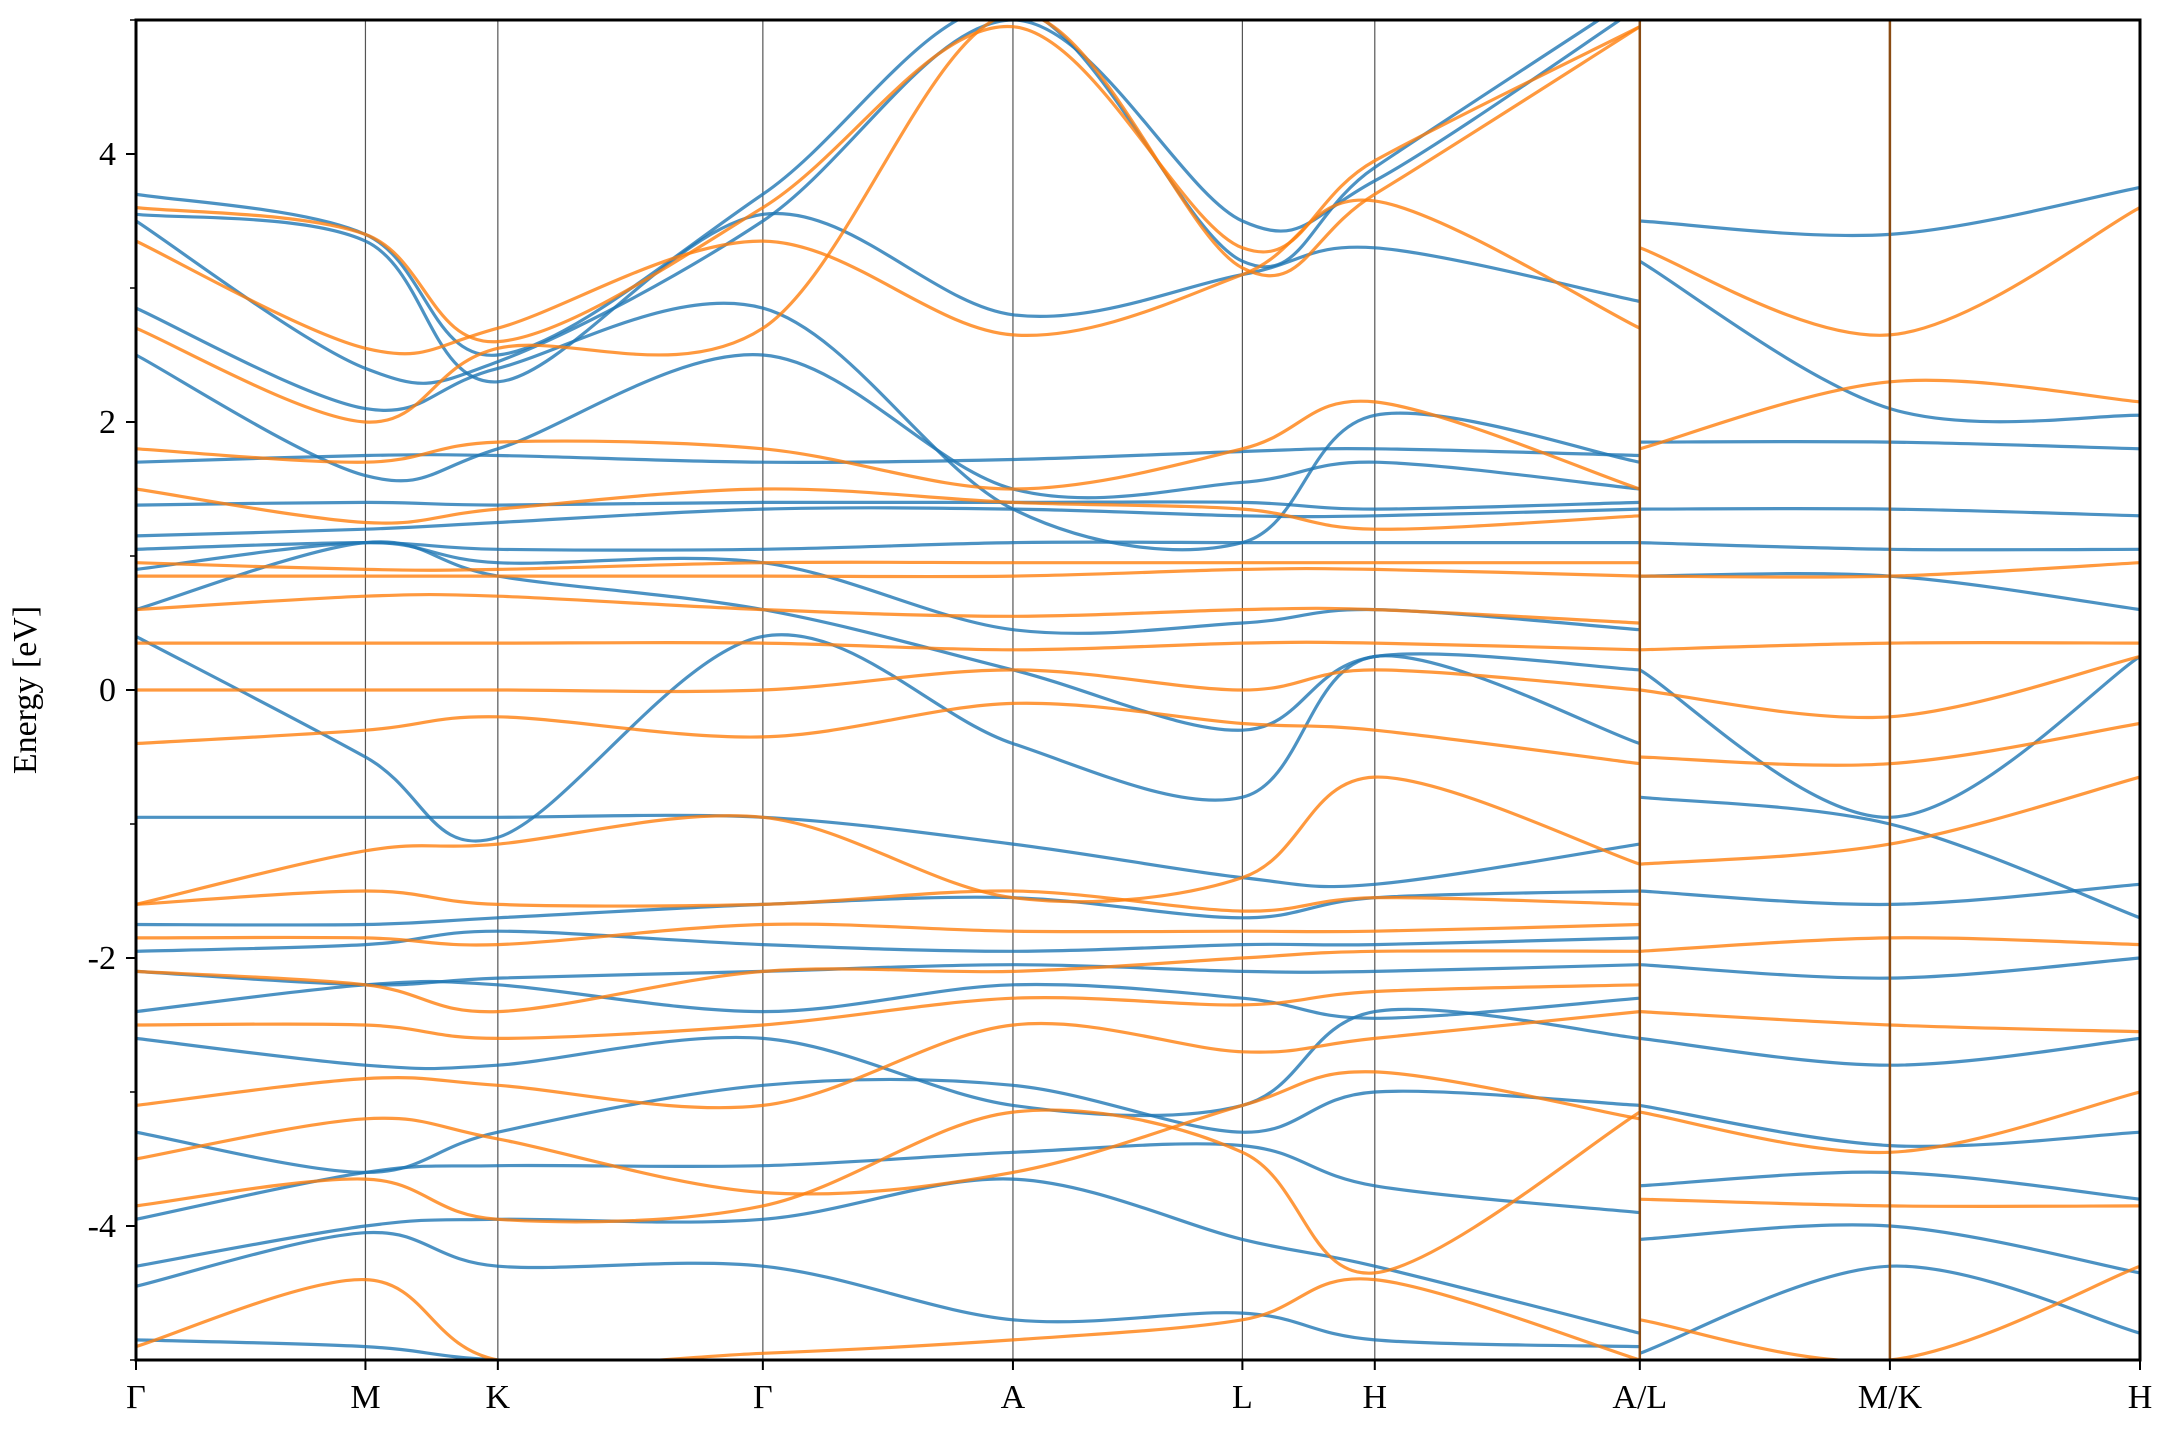 This screenshot has width=2160, height=1440. What do you see at coordinates (25, 690) in the screenshot?
I see `y-axis-title: Energy [eV]` at bounding box center [25, 690].